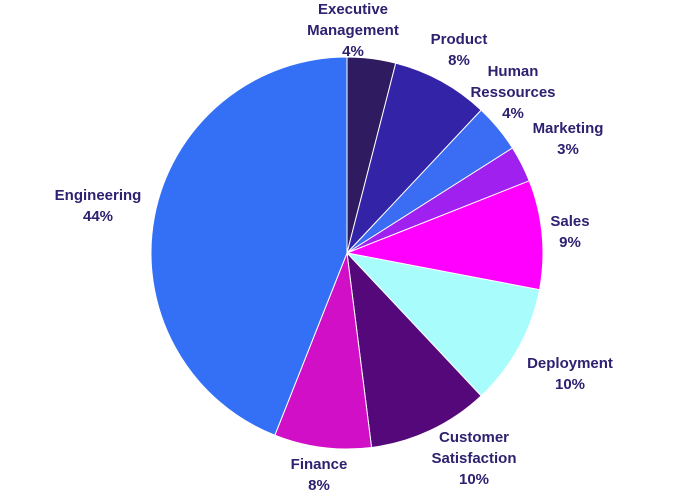 This screenshot has height=500, width=700. What do you see at coordinates (570, 242) in the screenshot?
I see `slice-percent-label: 9%` at bounding box center [570, 242].